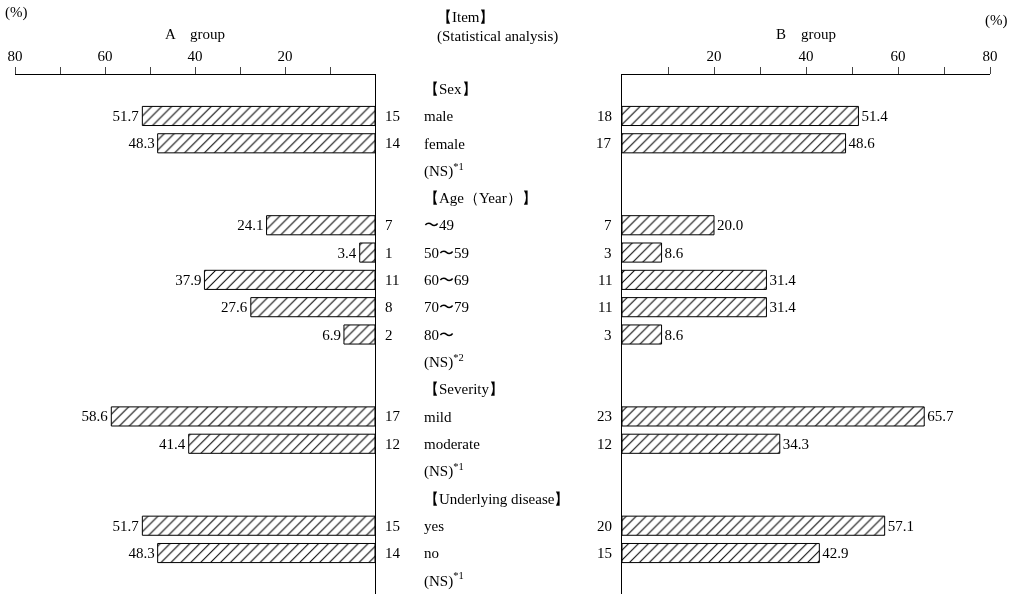  What do you see at coordinates (438, 416) in the screenshot?
I see `y-tick-label: mild` at bounding box center [438, 416].